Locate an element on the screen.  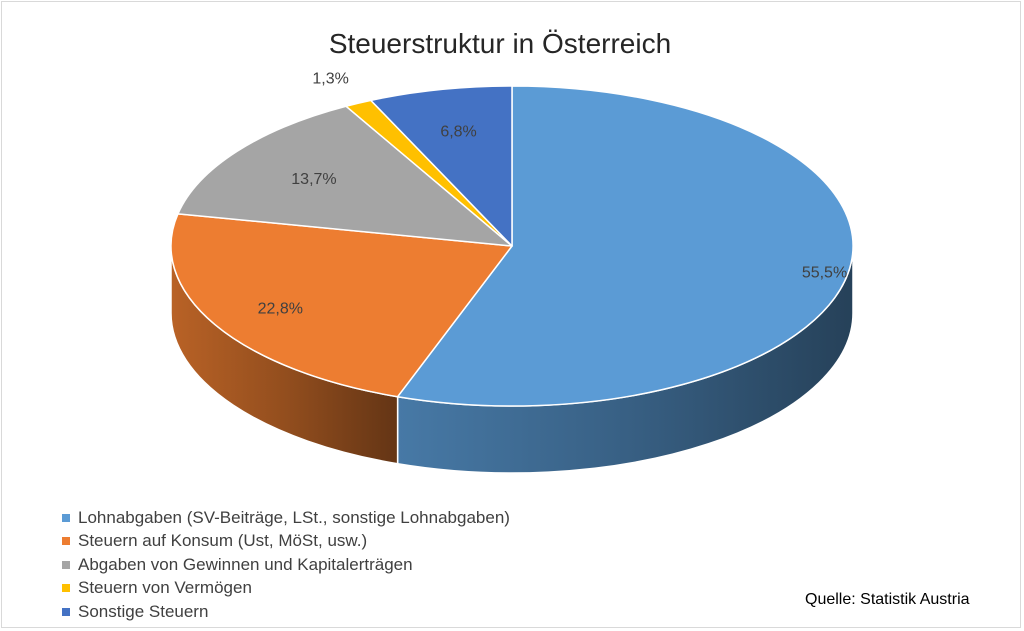
legend-item-vermoegen: Steuern von Vermögen is located at coordinates (286, 589).